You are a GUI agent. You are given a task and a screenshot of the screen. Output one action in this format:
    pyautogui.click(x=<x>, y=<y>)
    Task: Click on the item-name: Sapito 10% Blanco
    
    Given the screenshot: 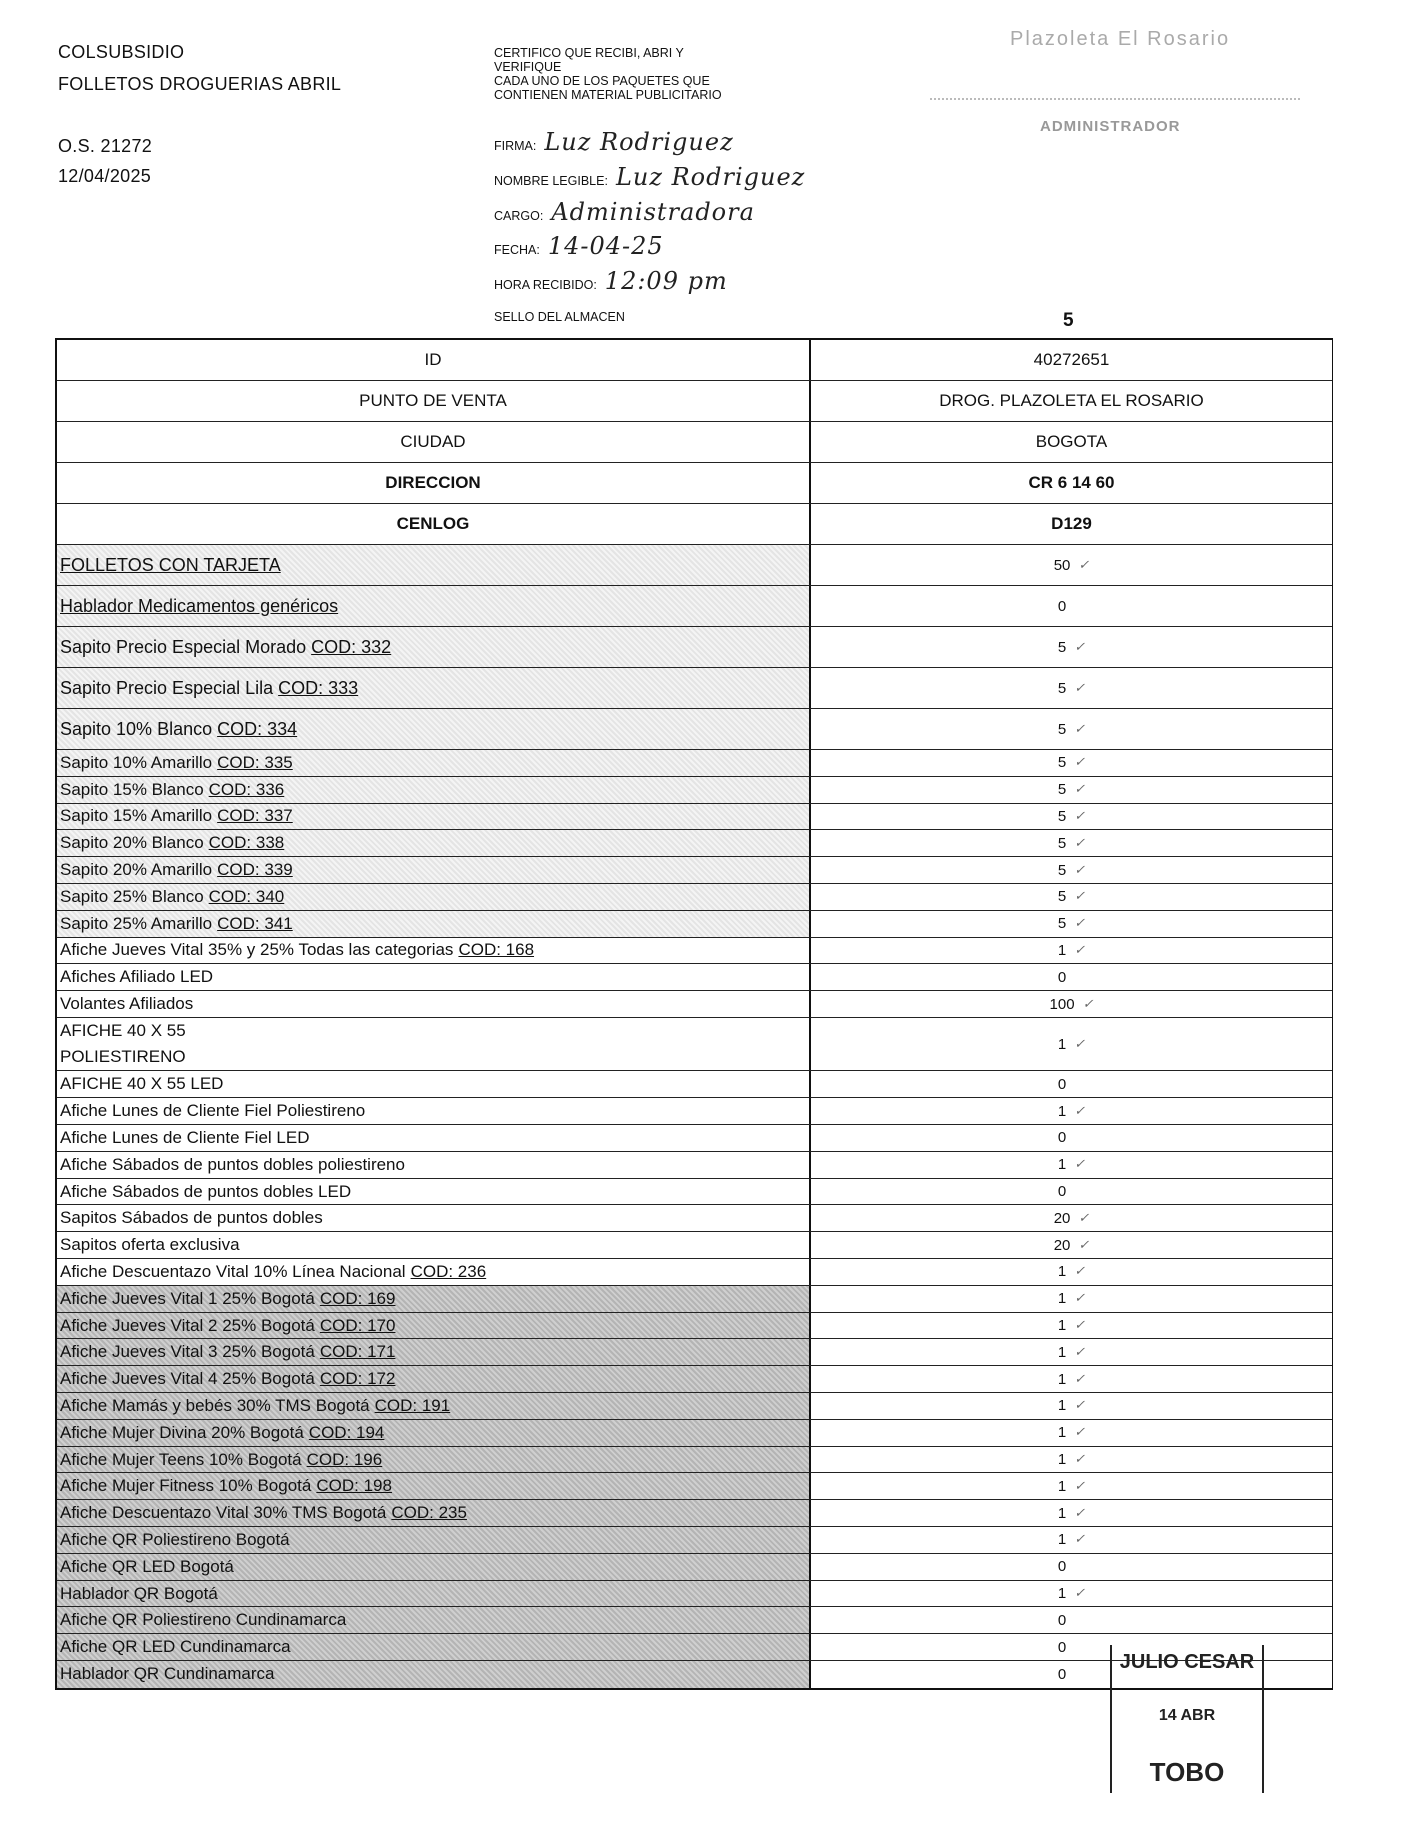 What is the action you would take?
    pyautogui.click(x=136, y=728)
    